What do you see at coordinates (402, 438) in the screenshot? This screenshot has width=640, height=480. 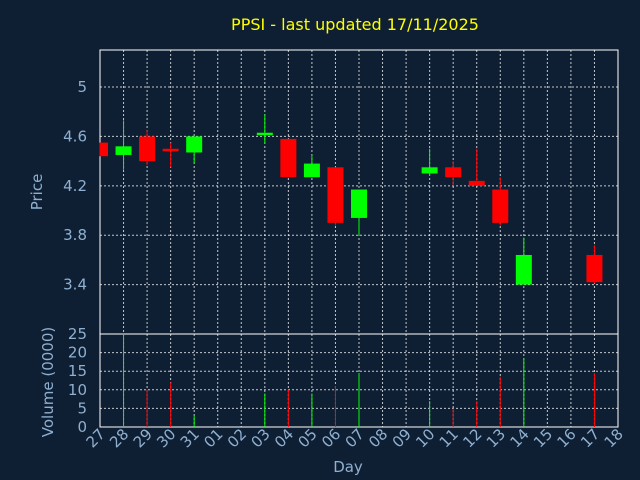 I see `x-tick-label: 09` at bounding box center [402, 438].